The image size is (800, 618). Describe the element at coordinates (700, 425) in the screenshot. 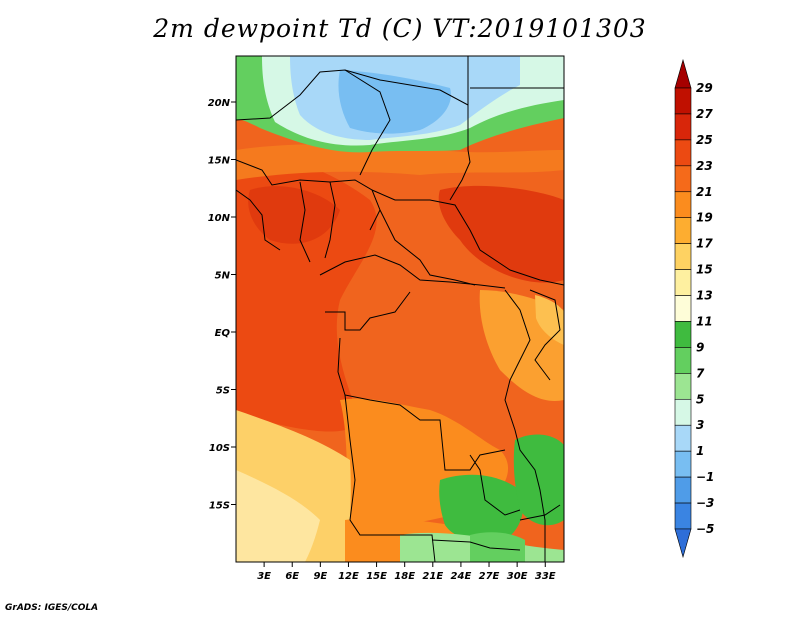

I see `colorbar-label: 3` at that location.